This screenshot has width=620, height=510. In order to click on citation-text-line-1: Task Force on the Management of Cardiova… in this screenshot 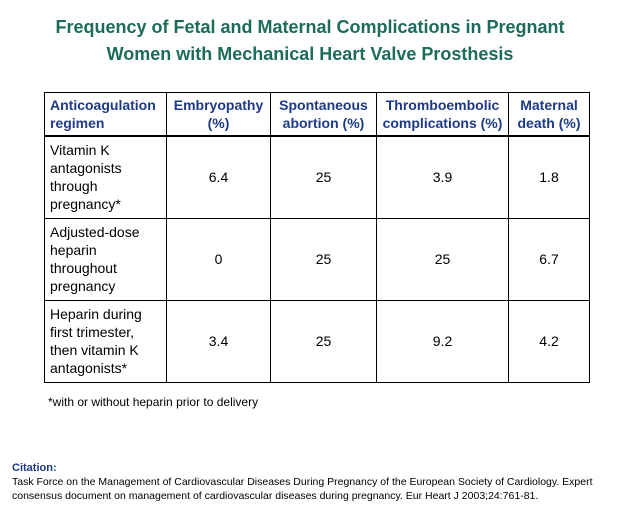, I will do `click(302, 482)`.